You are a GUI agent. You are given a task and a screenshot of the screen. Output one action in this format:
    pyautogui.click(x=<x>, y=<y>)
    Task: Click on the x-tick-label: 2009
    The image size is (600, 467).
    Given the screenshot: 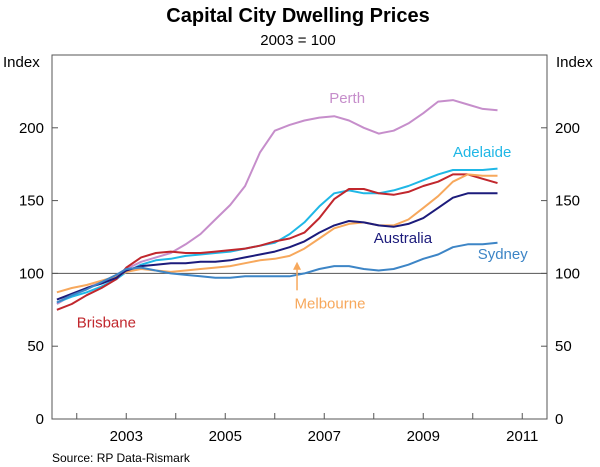 What is the action you would take?
    pyautogui.click(x=423, y=436)
    